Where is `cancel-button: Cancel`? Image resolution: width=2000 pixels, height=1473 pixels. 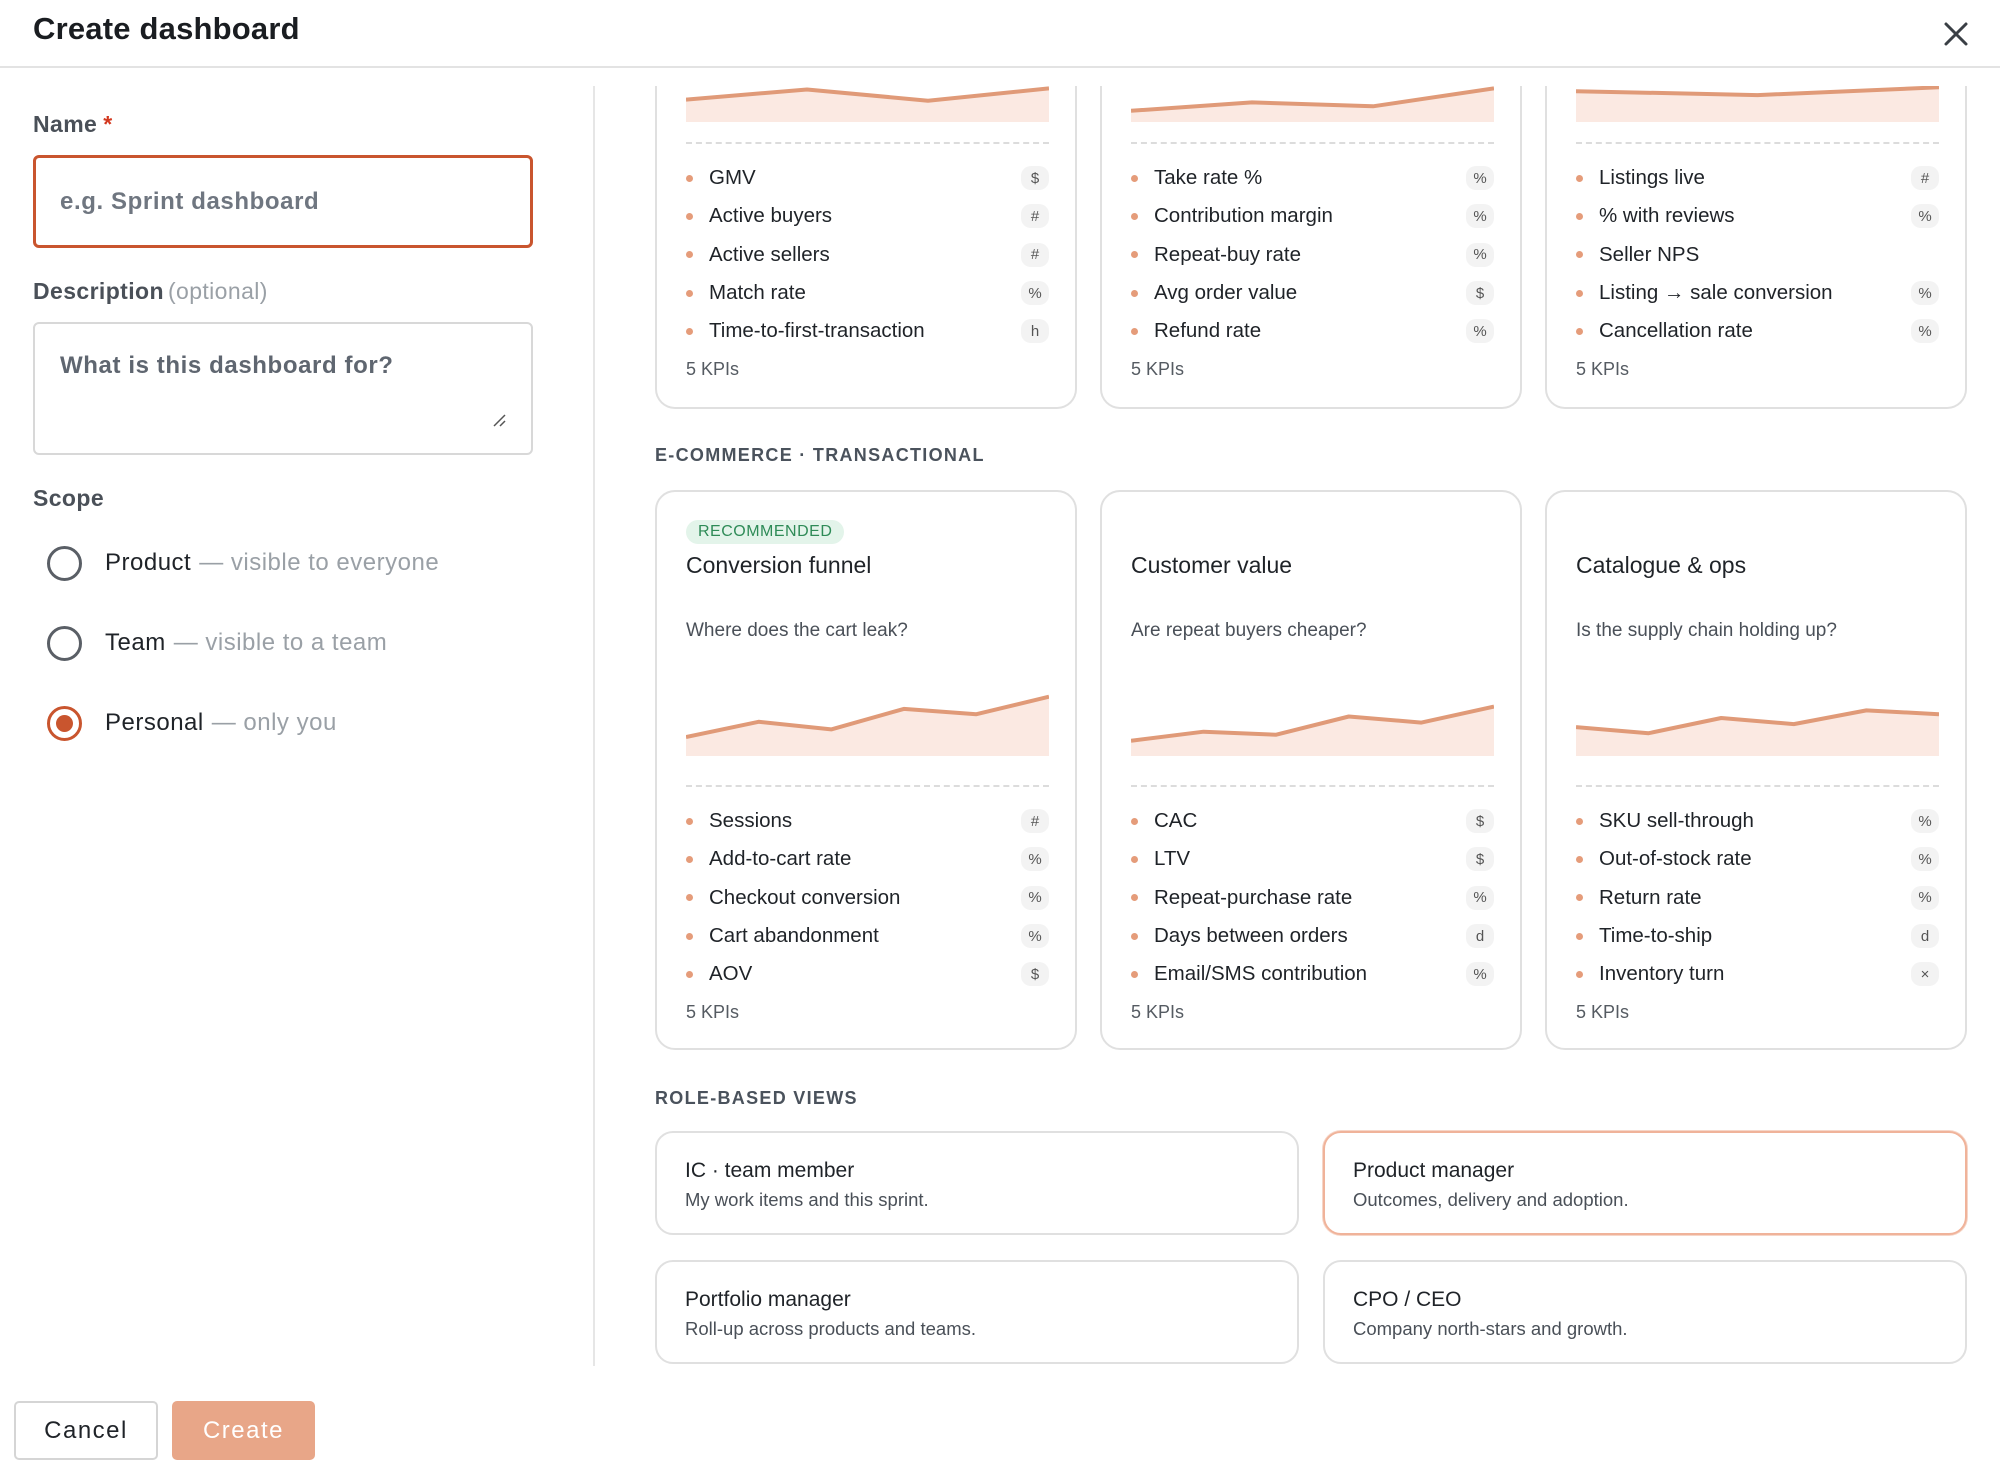 cancel-button: Cancel is located at coordinates (86, 1430).